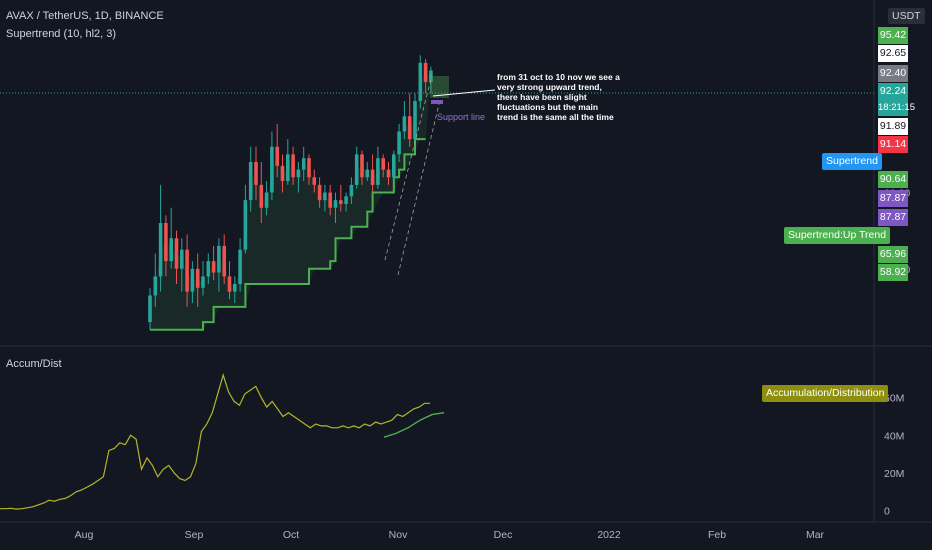 This screenshot has height=550, width=932. What do you see at coordinates (893, 272) in the screenshot?
I see `price-tag: 58.92` at bounding box center [893, 272].